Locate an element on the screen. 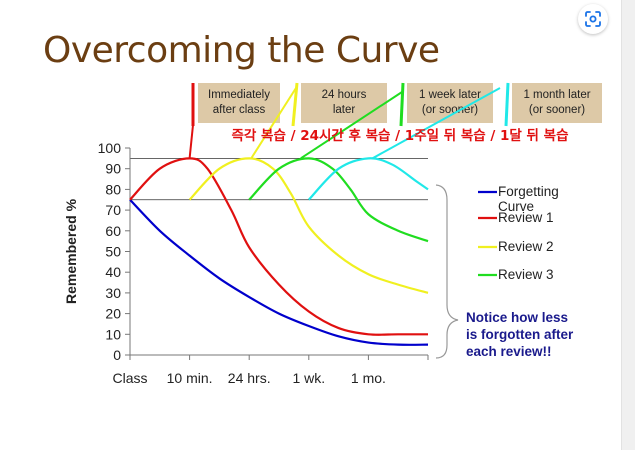 The width and height of the screenshot is (635, 450). y-tick-label: 60 is located at coordinates (113, 231).